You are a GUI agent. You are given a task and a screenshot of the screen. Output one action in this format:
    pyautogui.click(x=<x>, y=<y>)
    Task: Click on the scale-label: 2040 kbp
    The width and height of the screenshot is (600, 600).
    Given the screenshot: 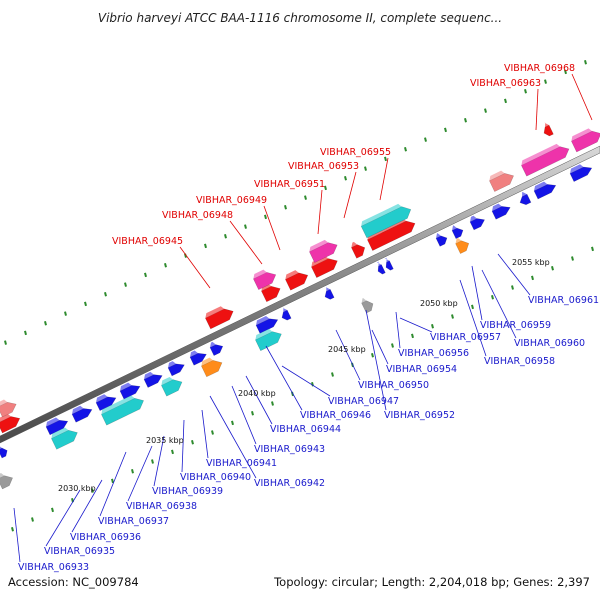 What is the action you would take?
    pyautogui.click(x=257, y=393)
    